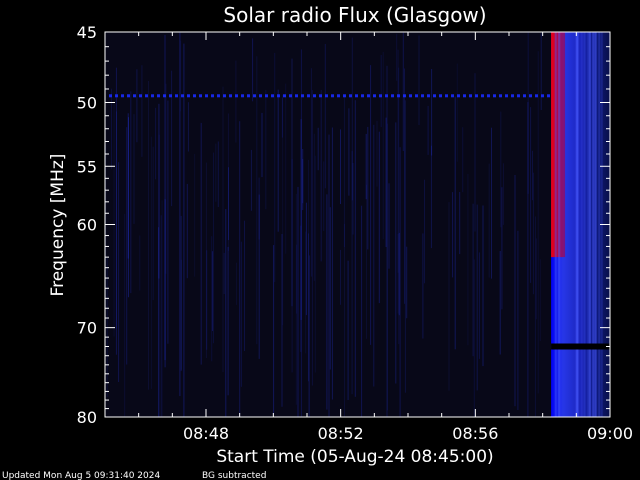 This screenshot has height=480, width=640. I want to click on x-axis-label: Start Time (05-Aug-24 08:45:00), so click(354, 457).